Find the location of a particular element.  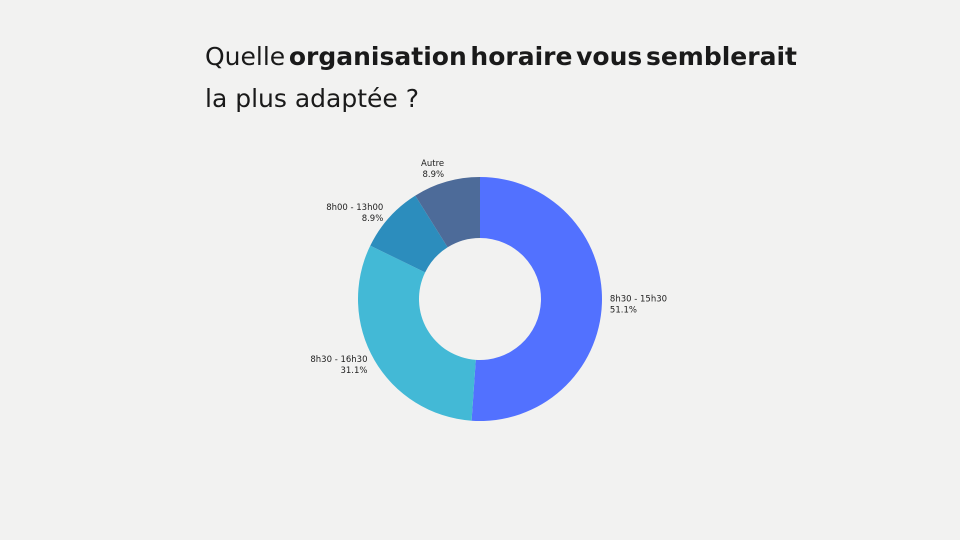

slice-category-label: 8h00 - 13h00 is located at coordinates (354, 208).